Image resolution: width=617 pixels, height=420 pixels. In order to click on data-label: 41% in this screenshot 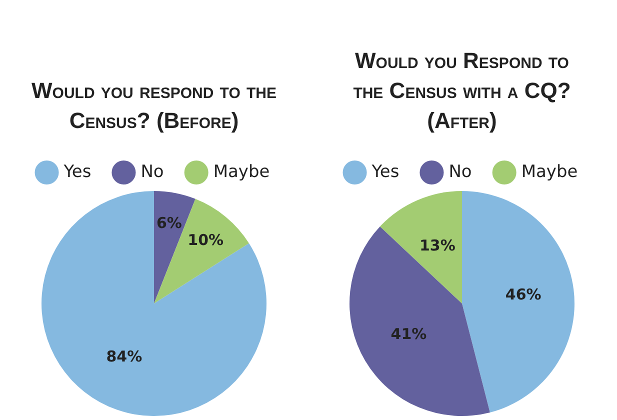, I will do `click(408, 333)`.